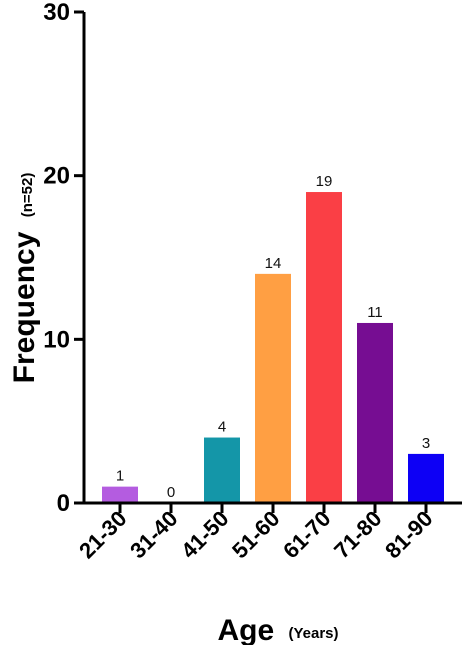 This screenshot has height=645, width=473. Describe the element at coordinates (426, 443) in the screenshot. I see `data-label-81-90: 3` at that location.